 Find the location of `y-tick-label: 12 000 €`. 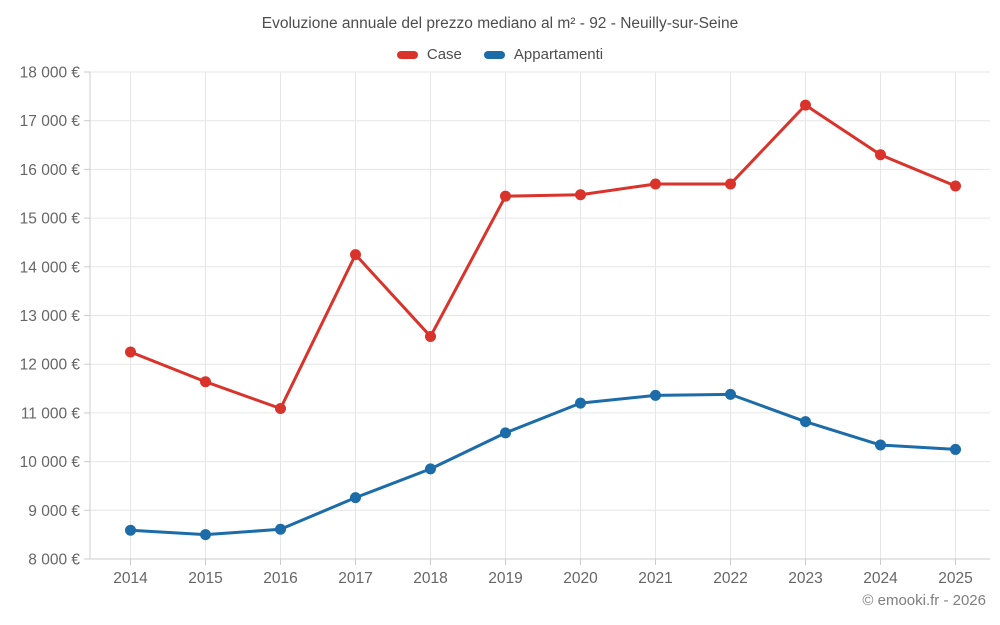

y-tick-label: 12 000 € is located at coordinates (50, 365).